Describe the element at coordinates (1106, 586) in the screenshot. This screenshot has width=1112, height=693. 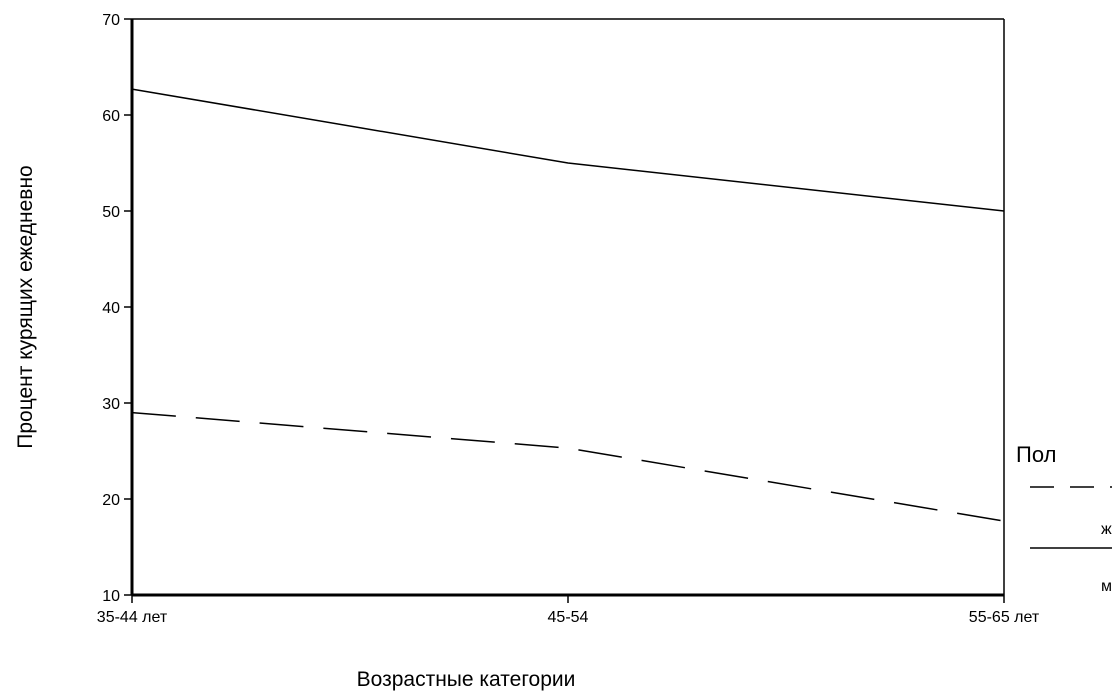
I see `legend-label-male: м` at that location.